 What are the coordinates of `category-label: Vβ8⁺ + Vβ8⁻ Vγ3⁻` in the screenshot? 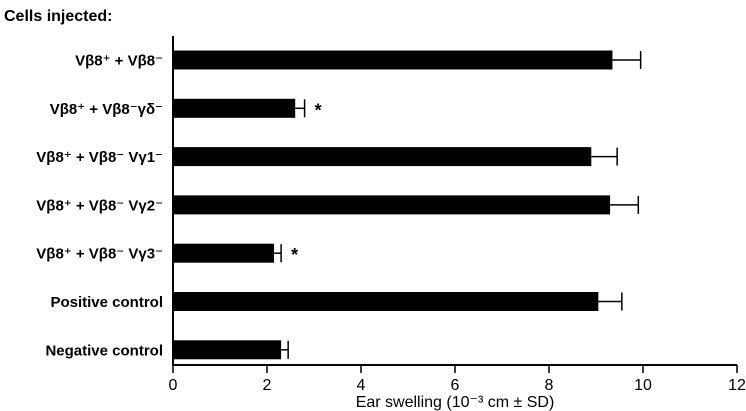 It's located at (99, 254).